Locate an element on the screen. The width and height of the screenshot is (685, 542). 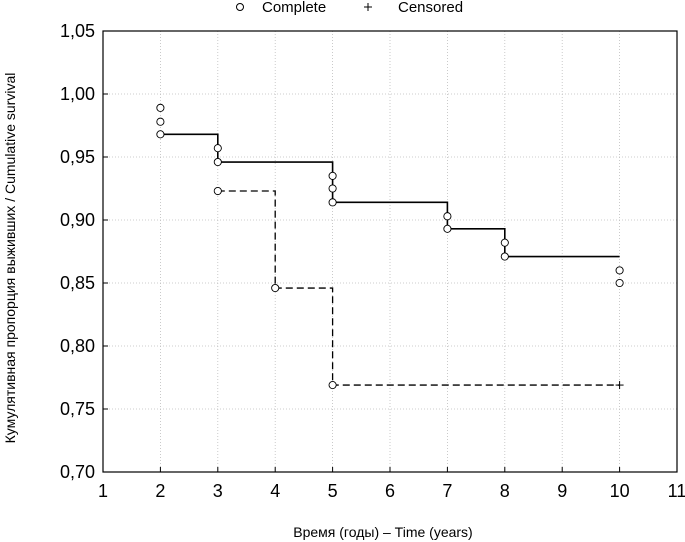
y-tick-labels: 0,70 0,75 0,80 0,85 0,90 0,95 1,00 1,05 is located at coordinates (77, 251).